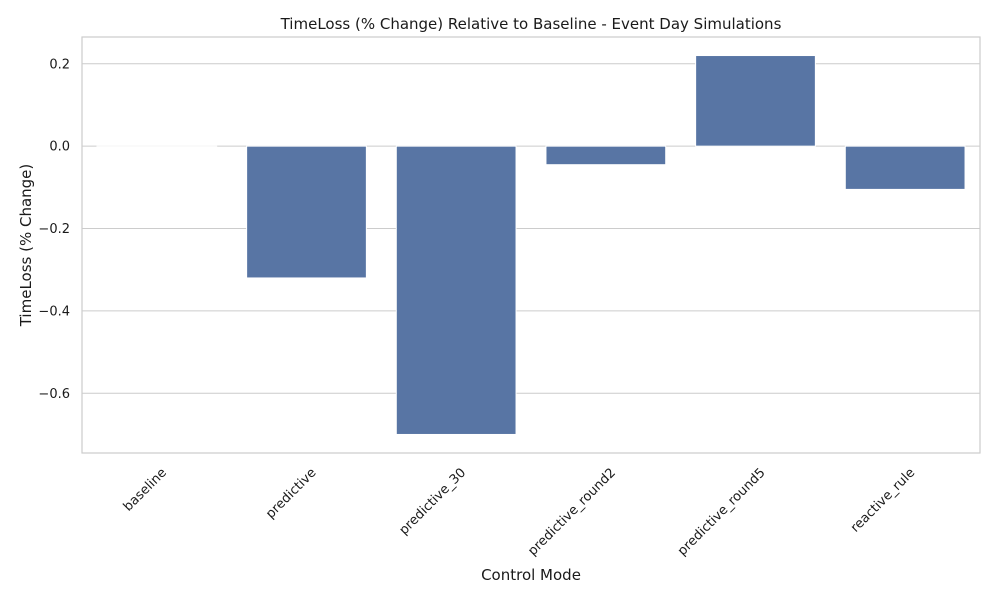 Image resolution: width=1000 pixels, height=600 pixels. Describe the element at coordinates (59, 147) in the screenshot. I see `y-tick-label: 0.0` at that location.